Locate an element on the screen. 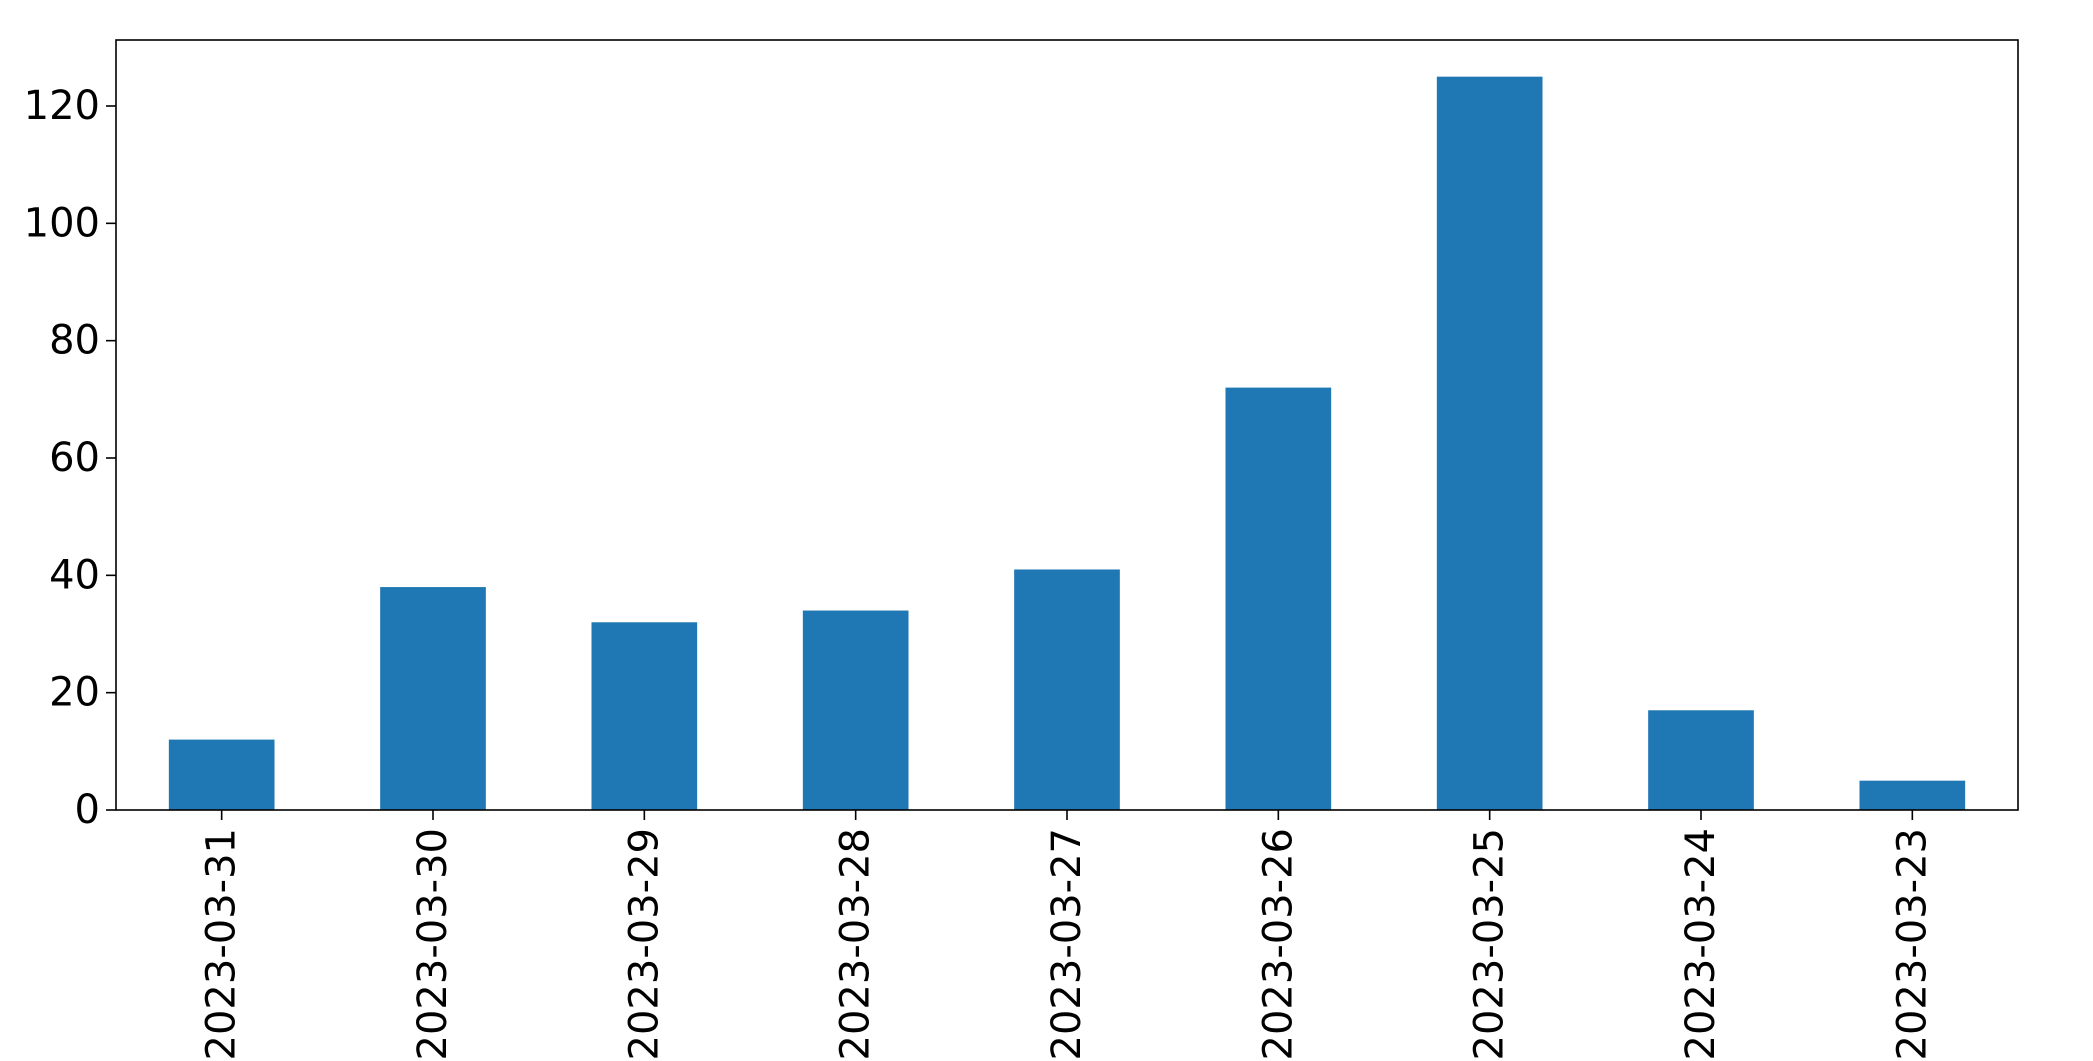 Image resolution: width=2093 pixels, height=1061 pixels. x-tick-label: 2023-03-28 is located at coordinates (856, 944).